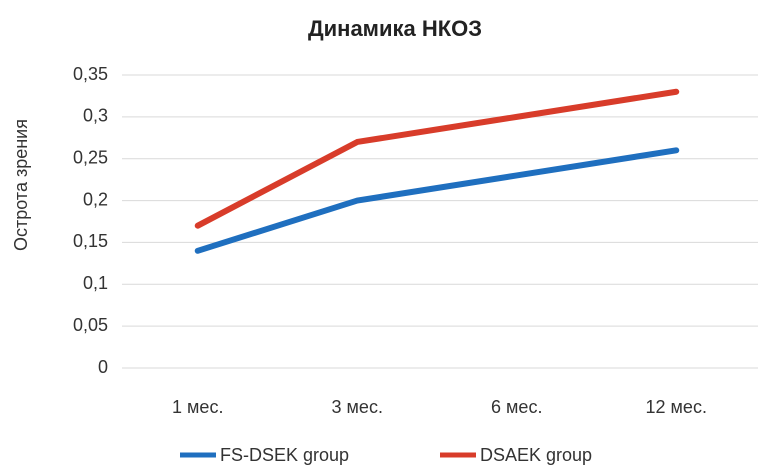  What do you see at coordinates (90, 157) in the screenshot?
I see `y-tick-label: 0,25` at bounding box center [90, 157].